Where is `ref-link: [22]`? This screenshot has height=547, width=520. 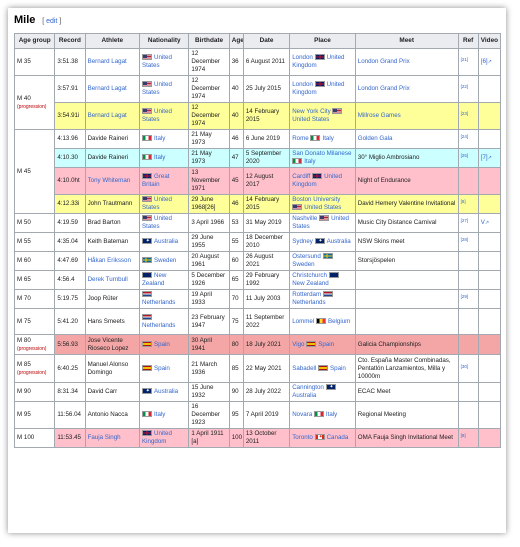 ref-link: [22] is located at coordinates (464, 87).